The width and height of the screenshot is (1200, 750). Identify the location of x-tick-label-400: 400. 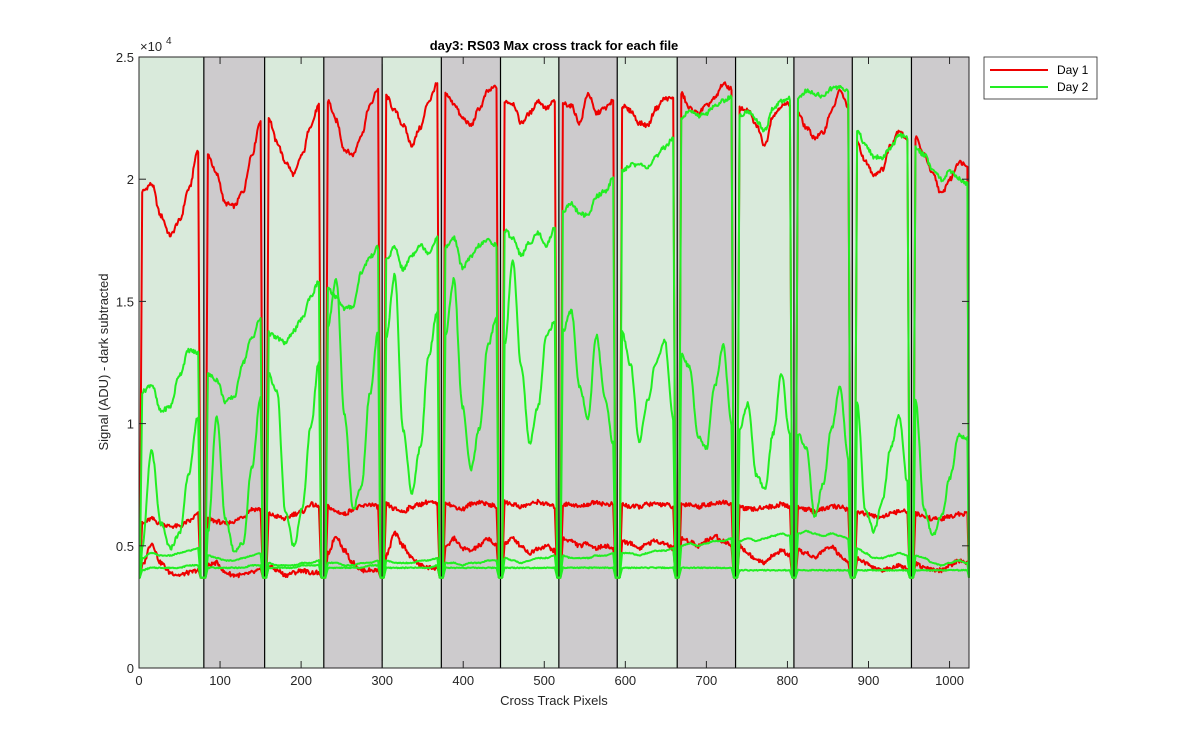
(463, 680).